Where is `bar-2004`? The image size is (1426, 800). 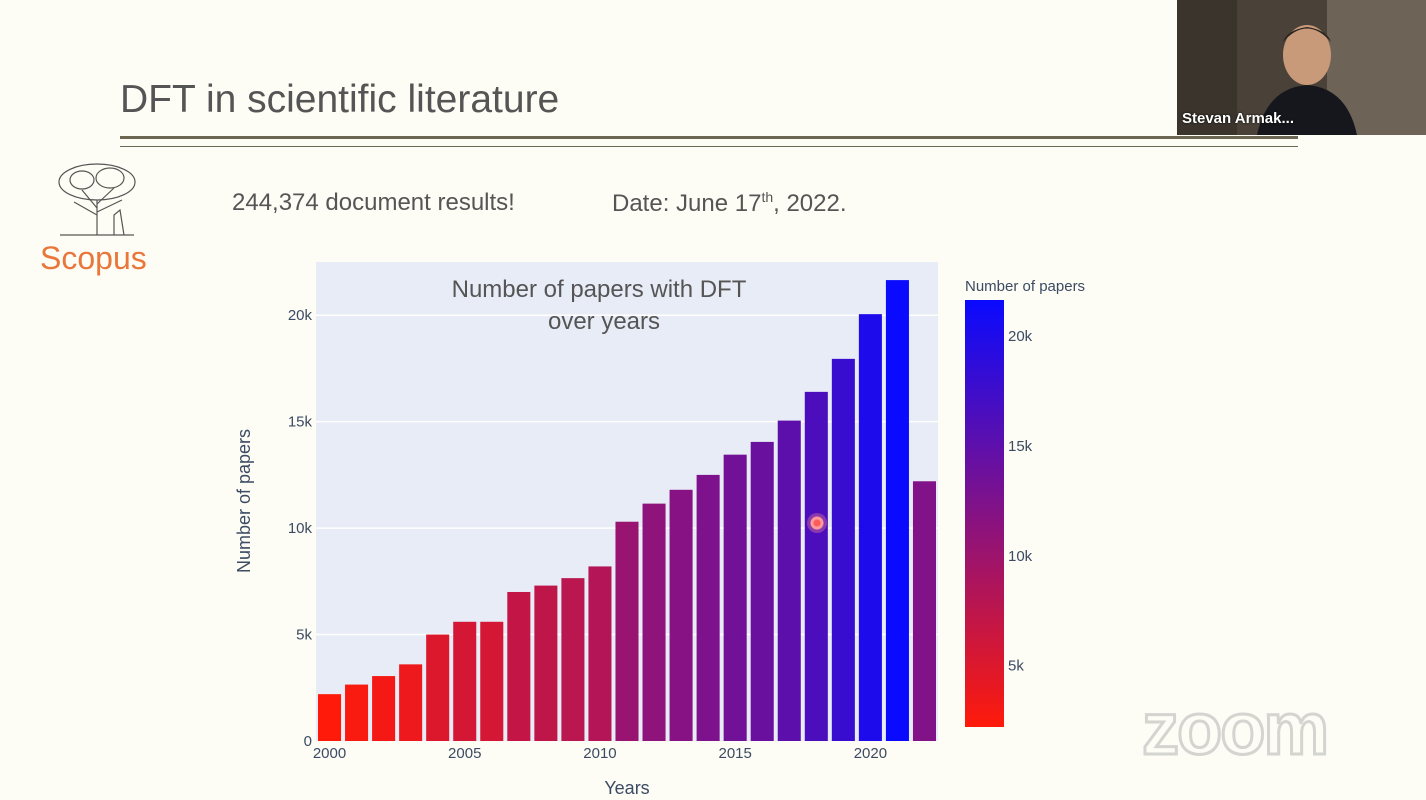 bar-2004 is located at coordinates (438, 687).